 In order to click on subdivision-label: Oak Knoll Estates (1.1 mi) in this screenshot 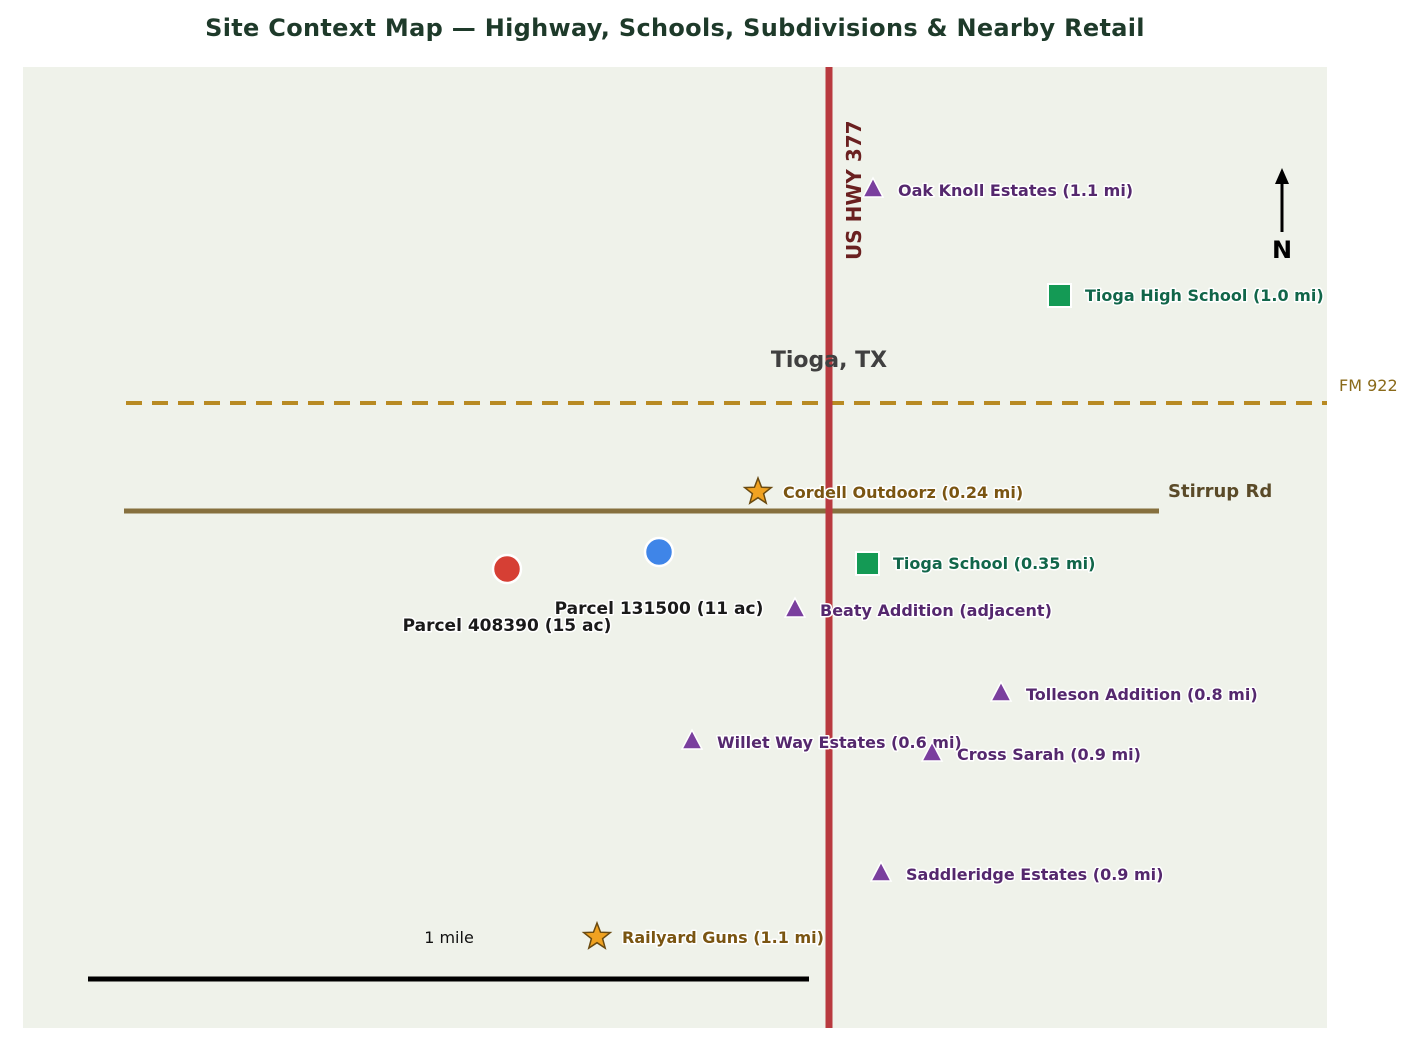, I will do `click(1015, 190)`.